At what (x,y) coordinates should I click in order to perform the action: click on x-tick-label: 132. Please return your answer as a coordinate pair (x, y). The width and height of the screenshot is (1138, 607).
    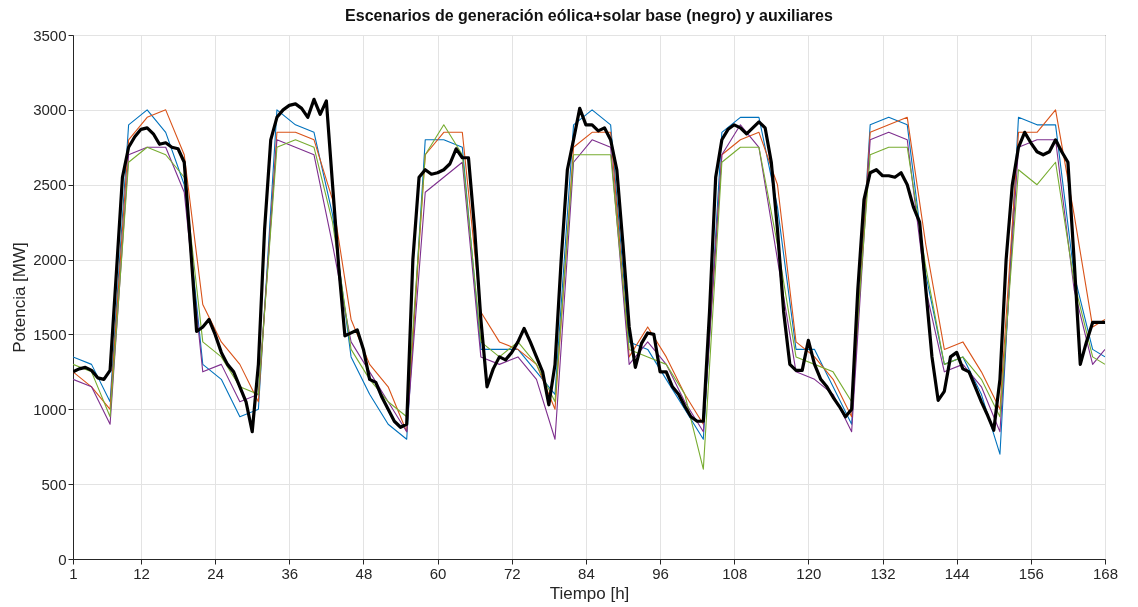
    Looking at the image, I should click on (883, 573).